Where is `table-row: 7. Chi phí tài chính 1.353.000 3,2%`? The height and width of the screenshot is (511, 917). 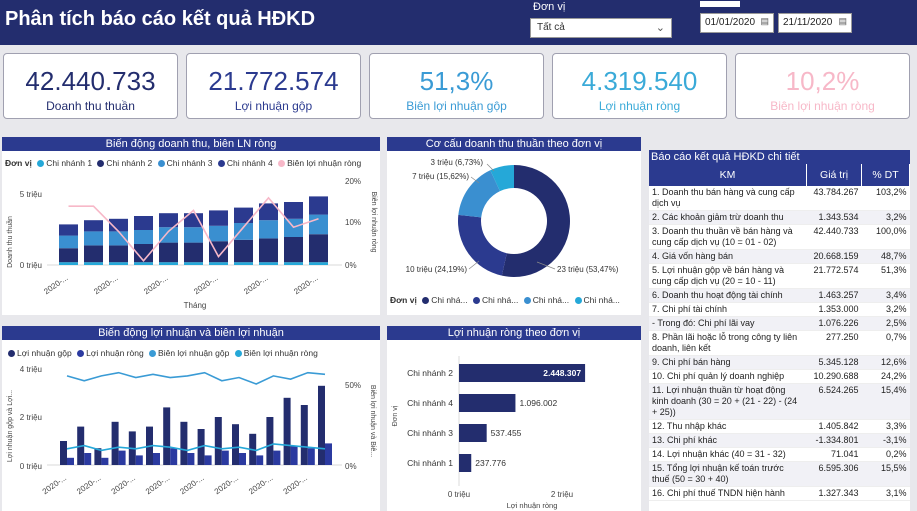 table-row: 7. Chi phí tài chính 1.353.000 3,2% is located at coordinates (779, 309).